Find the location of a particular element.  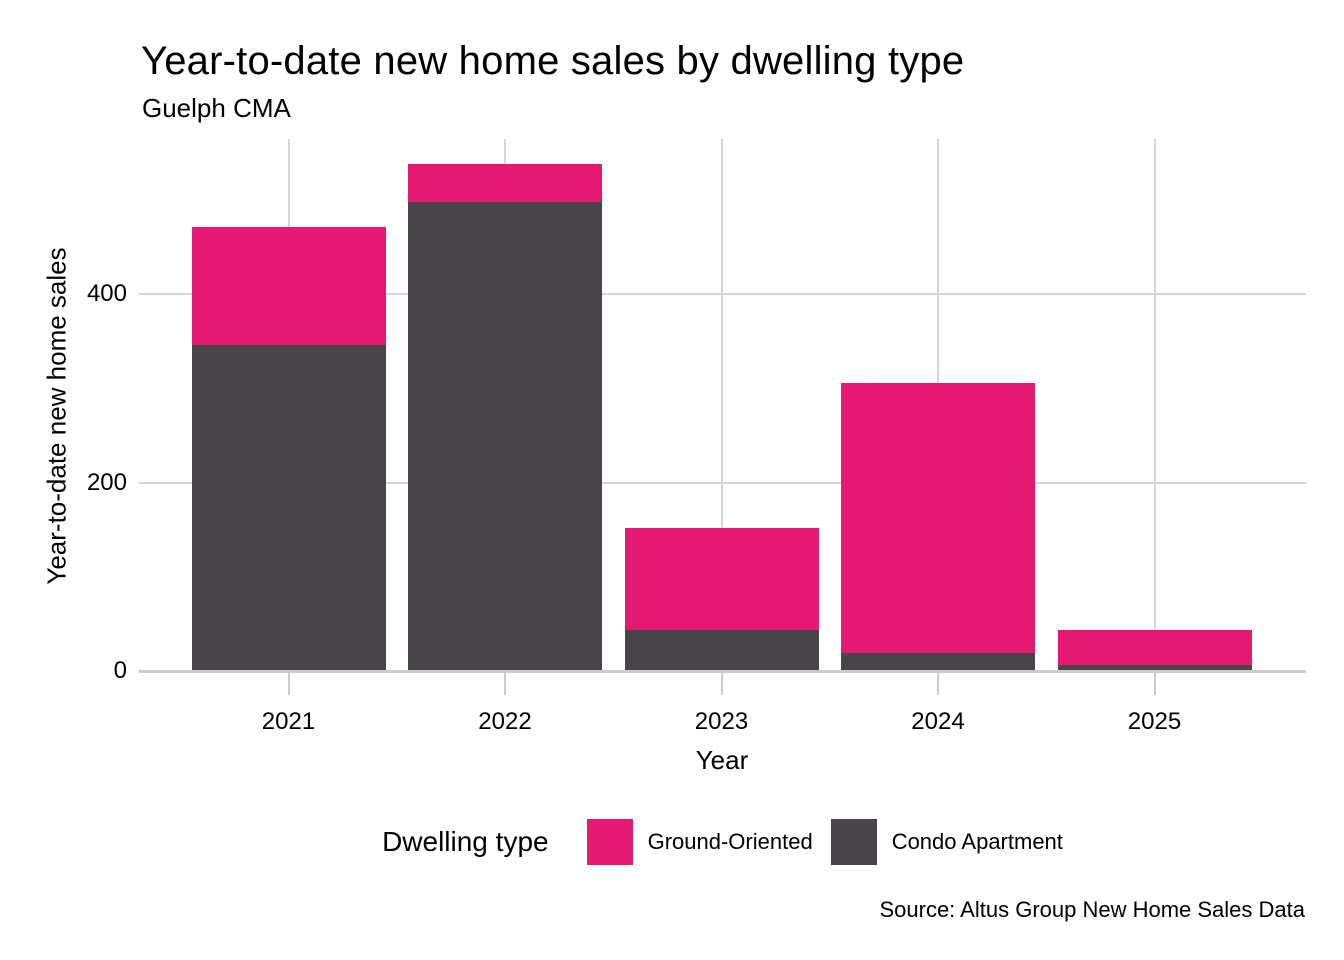

x-tick-label-2024: 2024 is located at coordinates (938, 721).